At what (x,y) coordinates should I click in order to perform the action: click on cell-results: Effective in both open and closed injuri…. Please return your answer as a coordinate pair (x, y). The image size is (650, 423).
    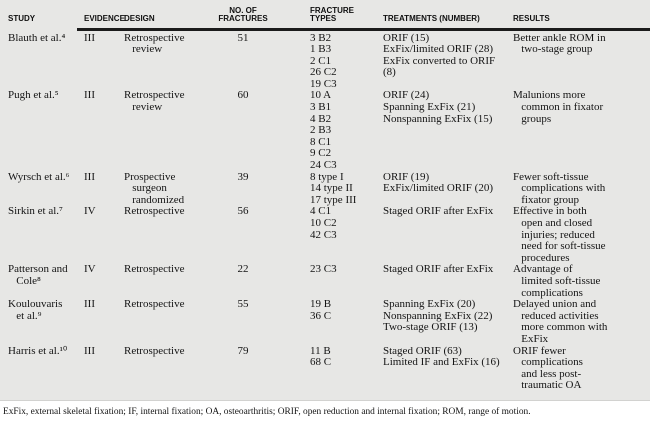
    Looking at the image, I should click on (559, 234).